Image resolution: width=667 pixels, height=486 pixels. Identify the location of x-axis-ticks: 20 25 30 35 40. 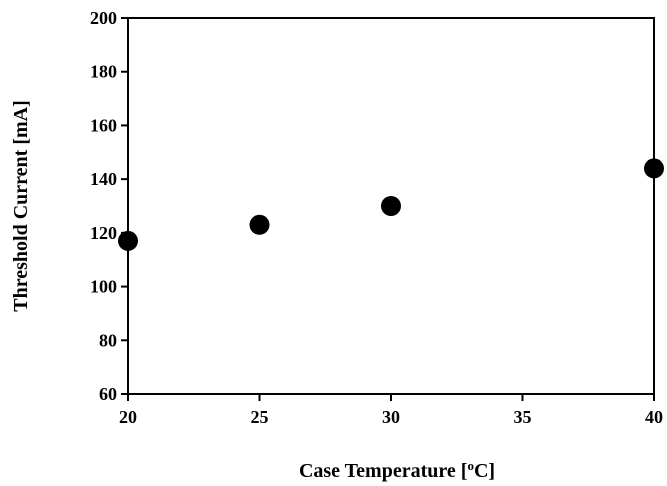
(391, 410).